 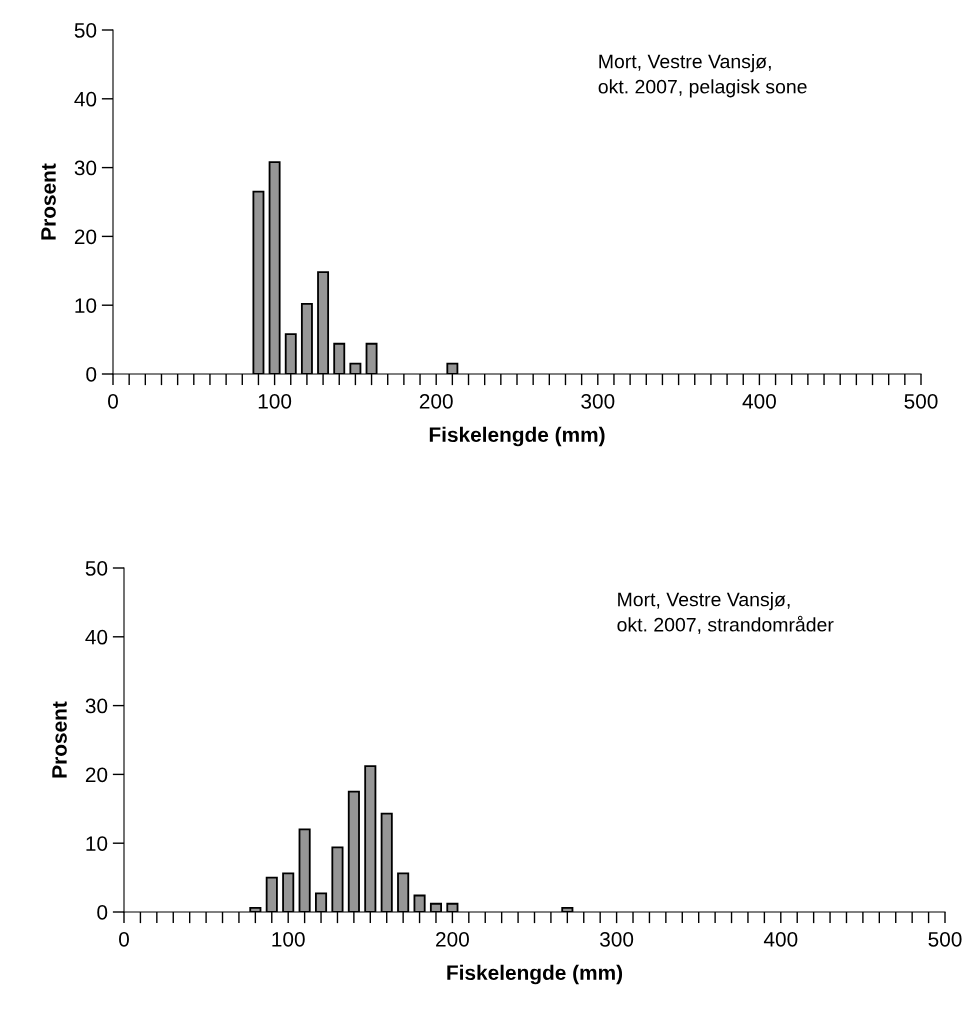 I want to click on annotation: Mort, Vestre Vansjø, okt. 2007, strandområder, so click(x=725, y=613).